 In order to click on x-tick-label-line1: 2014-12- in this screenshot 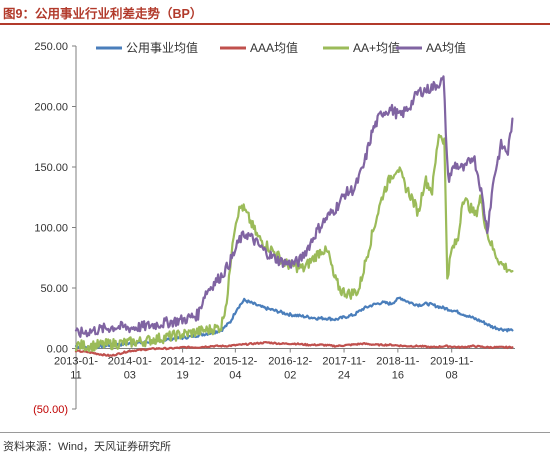, I will do `click(183, 362)`.